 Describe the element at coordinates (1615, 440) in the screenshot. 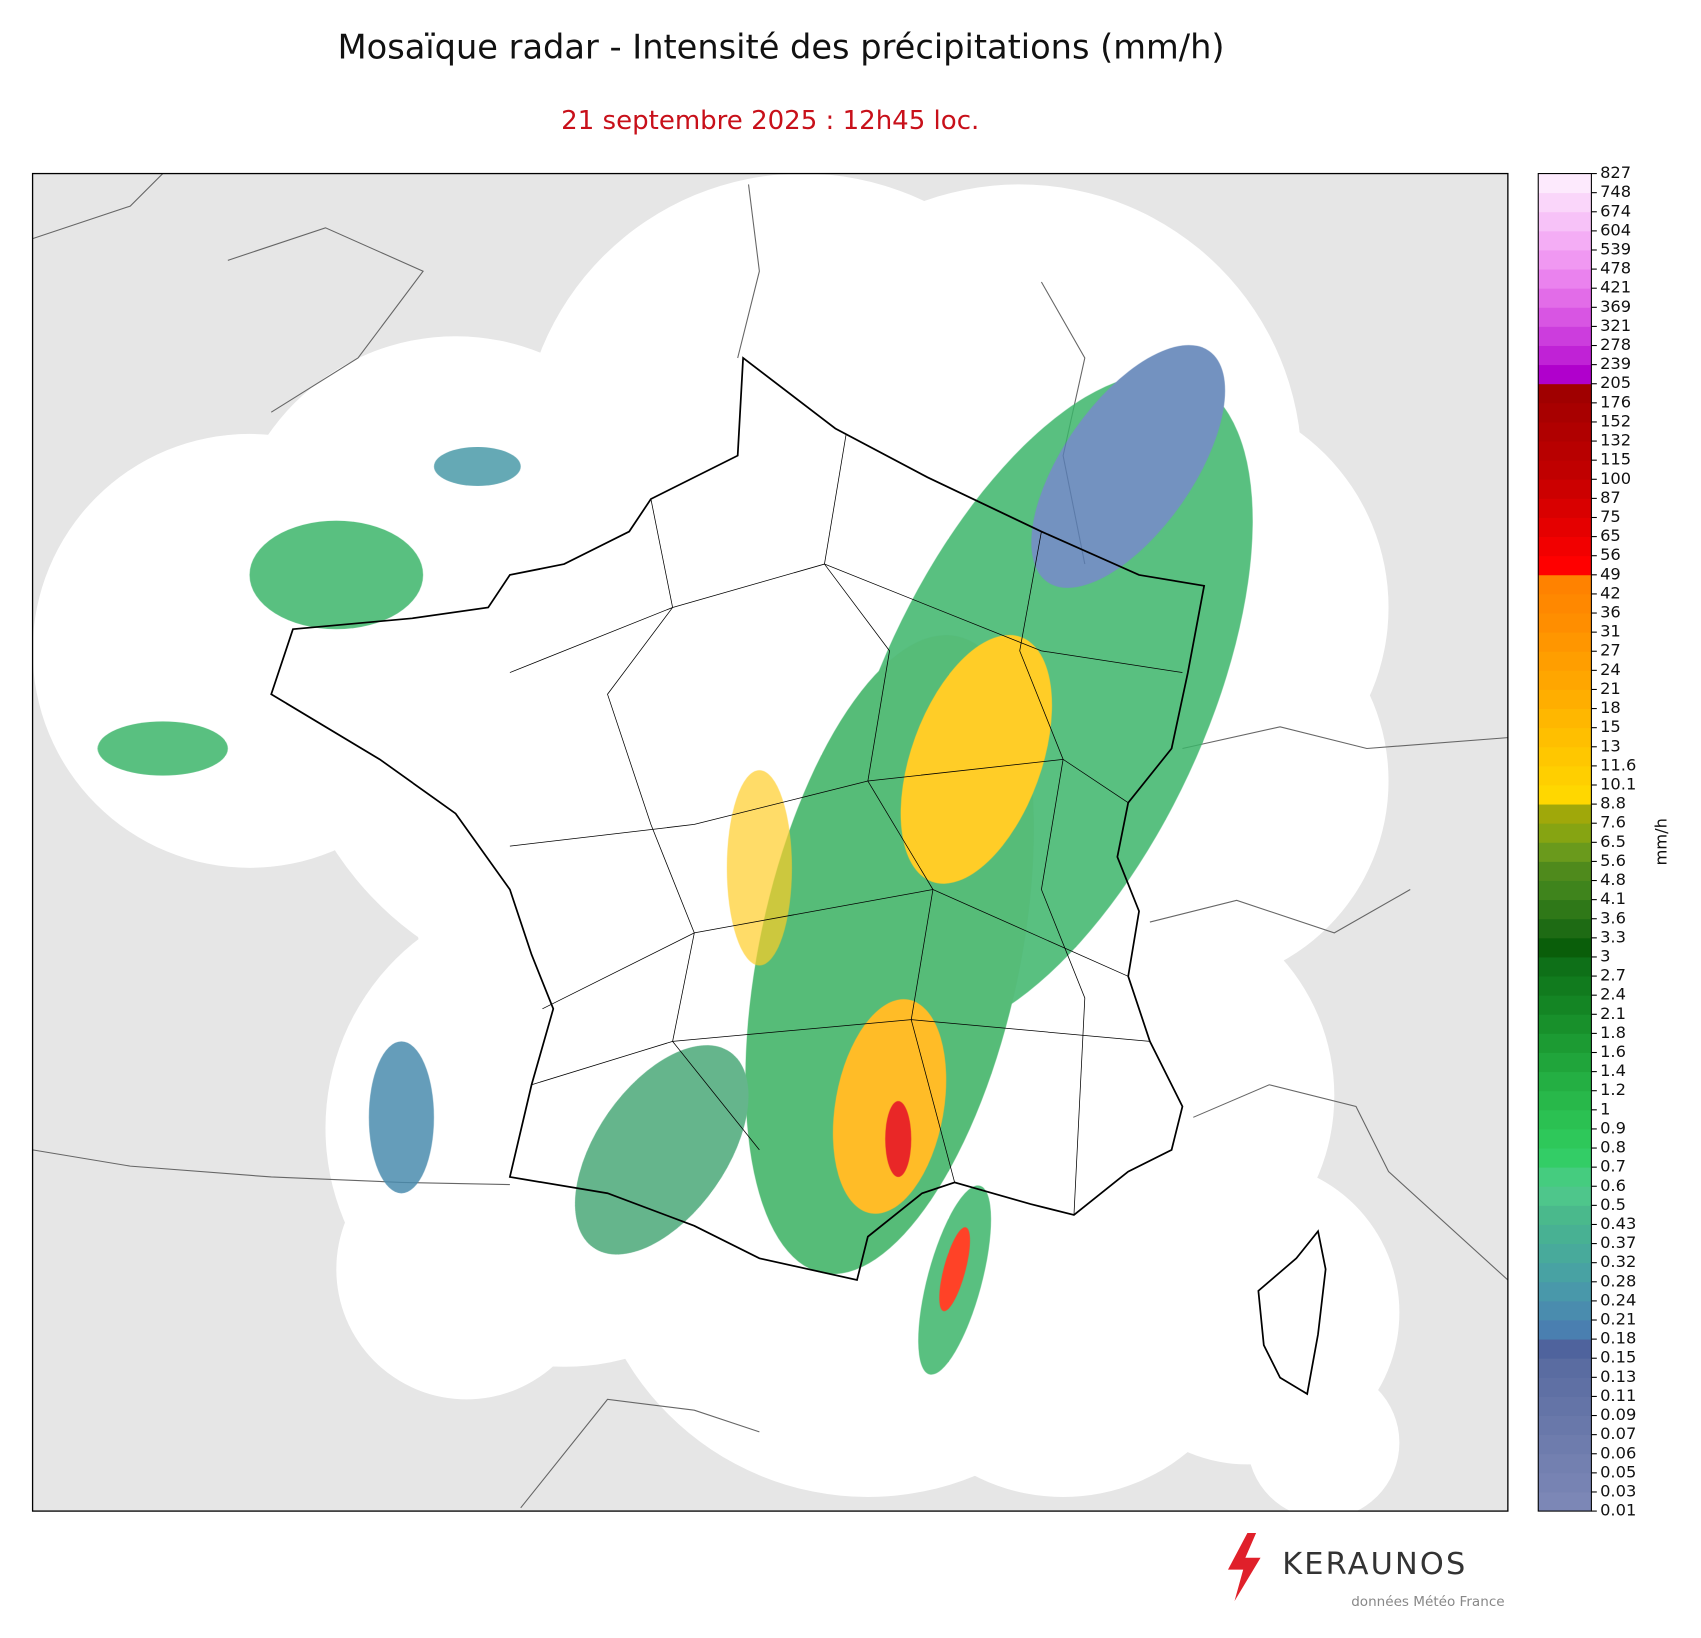

I see `tick-label: 132` at that location.